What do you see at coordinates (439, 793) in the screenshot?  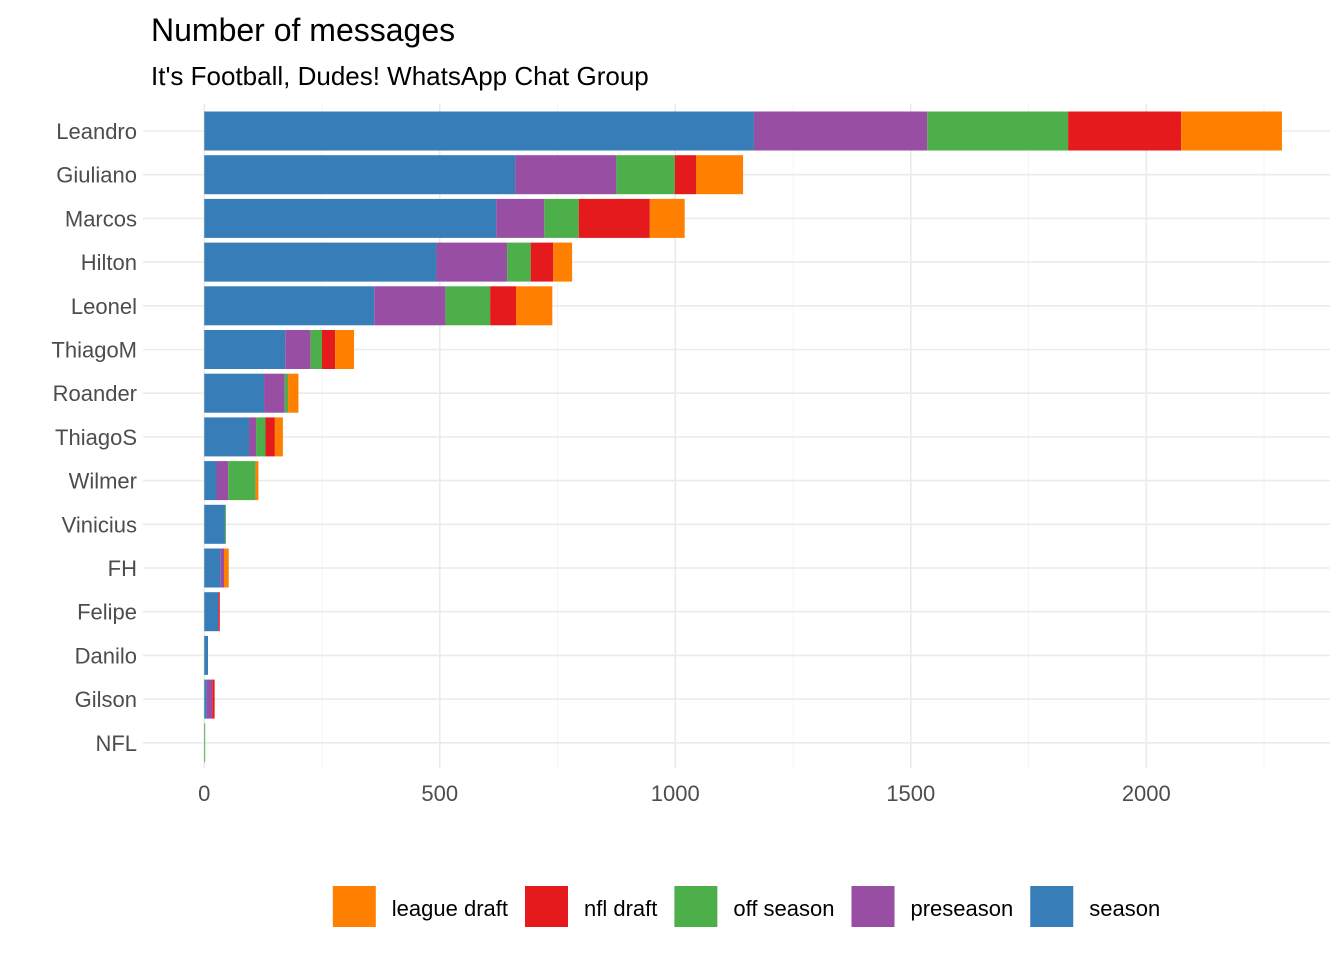 I see `x-tick-label: 500` at bounding box center [439, 793].